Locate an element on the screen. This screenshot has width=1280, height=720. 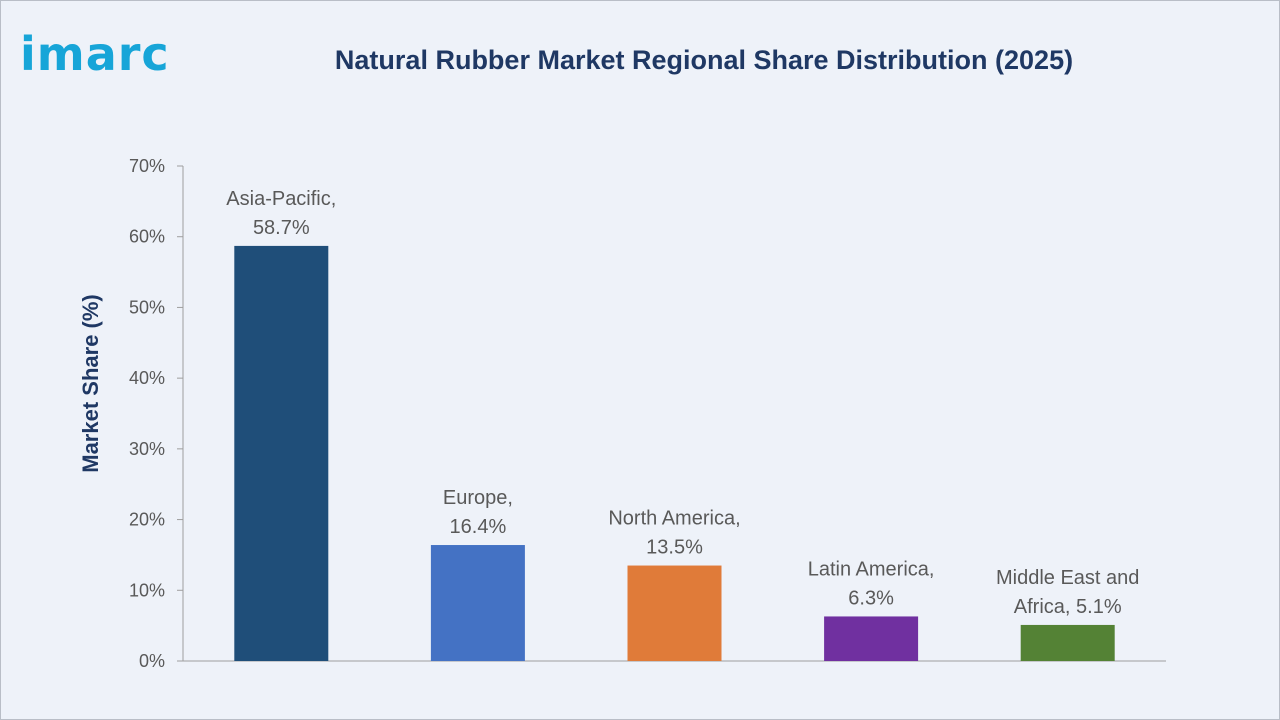
data-label: 6.3% is located at coordinates (871, 598).